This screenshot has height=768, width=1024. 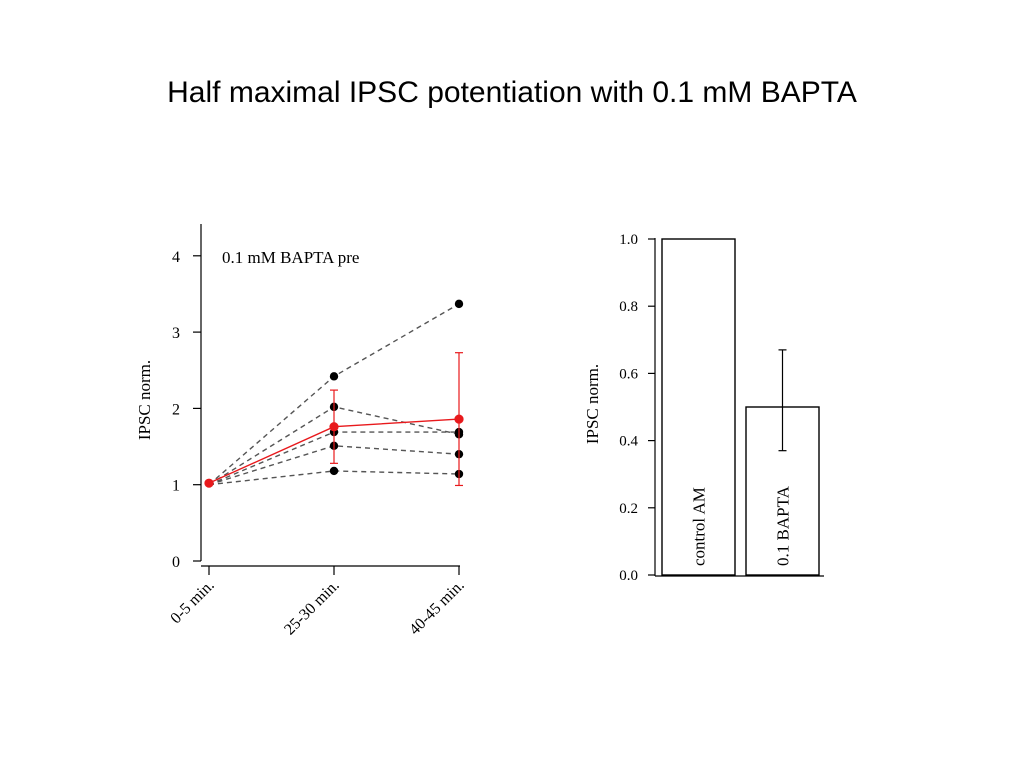 I want to click on bar-y-tick-label: 0.0, so click(x=628, y=576).